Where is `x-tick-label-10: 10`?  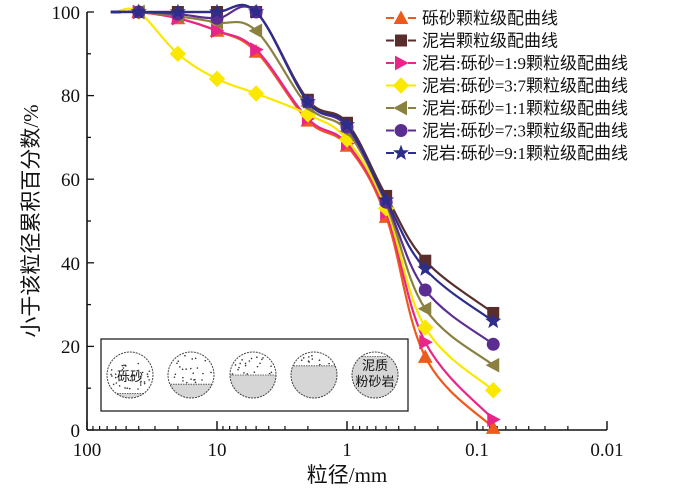 x-tick-label-10: 10 is located at coordinates (217, 450).